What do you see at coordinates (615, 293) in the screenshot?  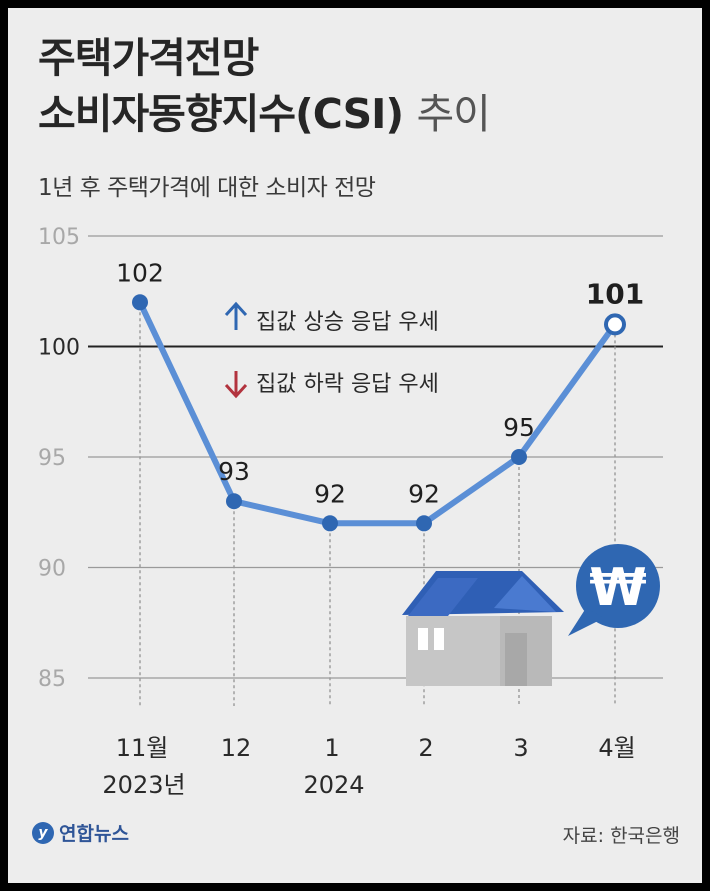 I see `data-label: 101` at bounding box center [615, 293].